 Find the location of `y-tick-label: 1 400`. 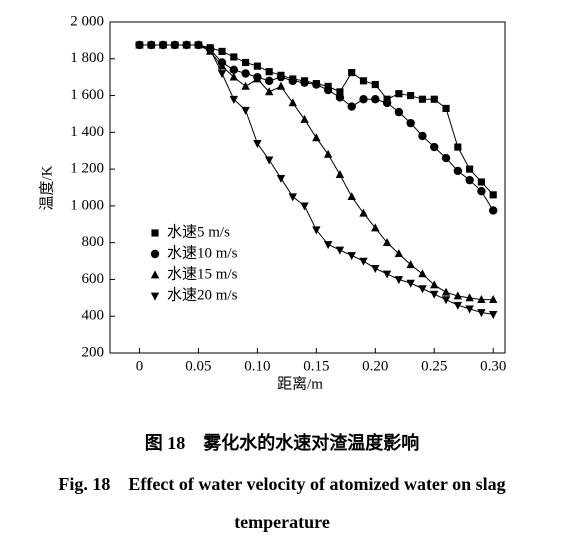

y-tick-label: 1 400 is located at coordinates (87, 132).